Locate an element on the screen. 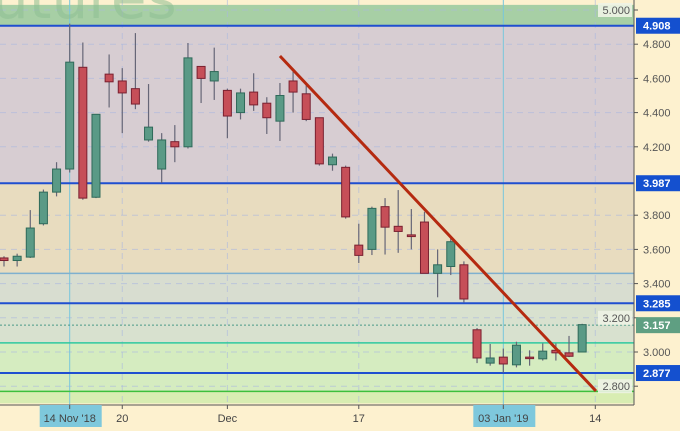  price-badge-label: 3.157 is located at coordinates (657, 326).